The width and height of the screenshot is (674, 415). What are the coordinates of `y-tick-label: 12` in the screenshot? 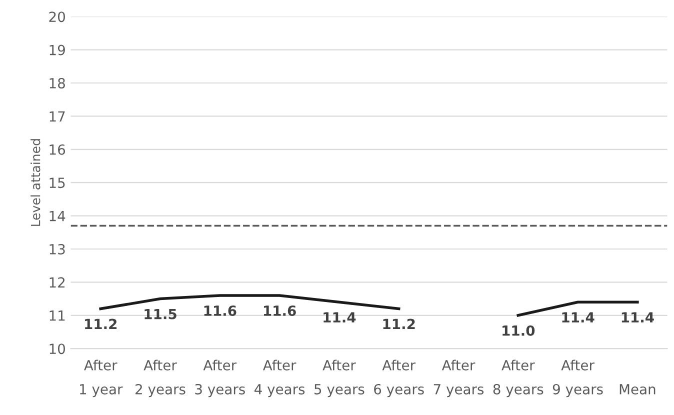 It's located at (57, 282).